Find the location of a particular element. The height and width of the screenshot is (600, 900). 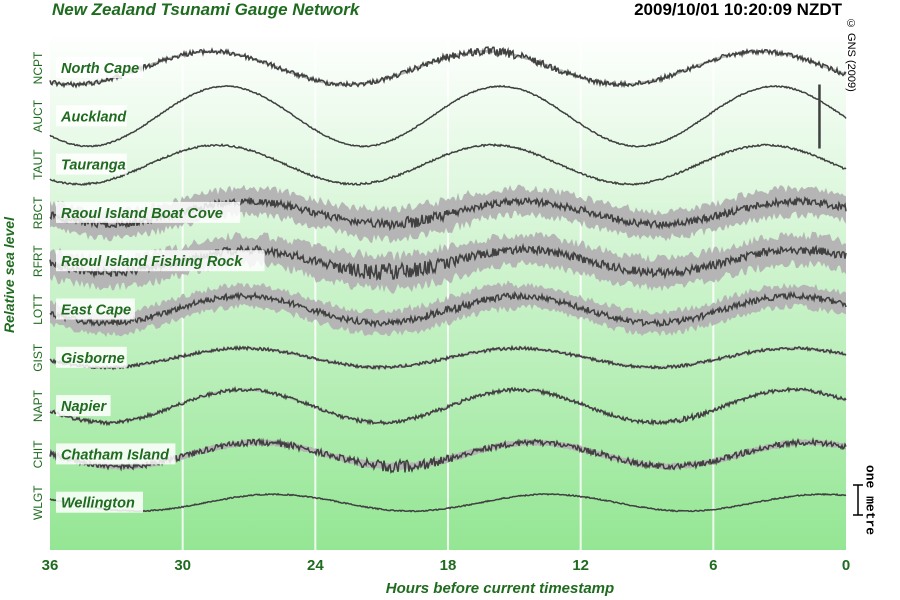

station-label: Tauranga is located at coordinates (91, 164).